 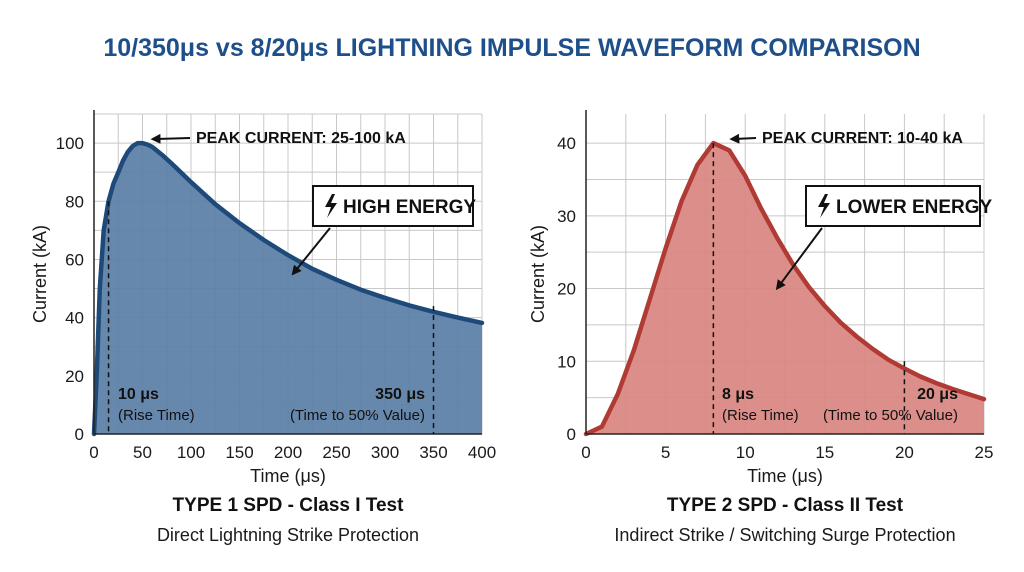 What do you see at coordinates (301, 138) in the screenshot?
I see `peak-current-label: PEAK CURRENT: 25-100 kA` at bounding box center [301, 138].